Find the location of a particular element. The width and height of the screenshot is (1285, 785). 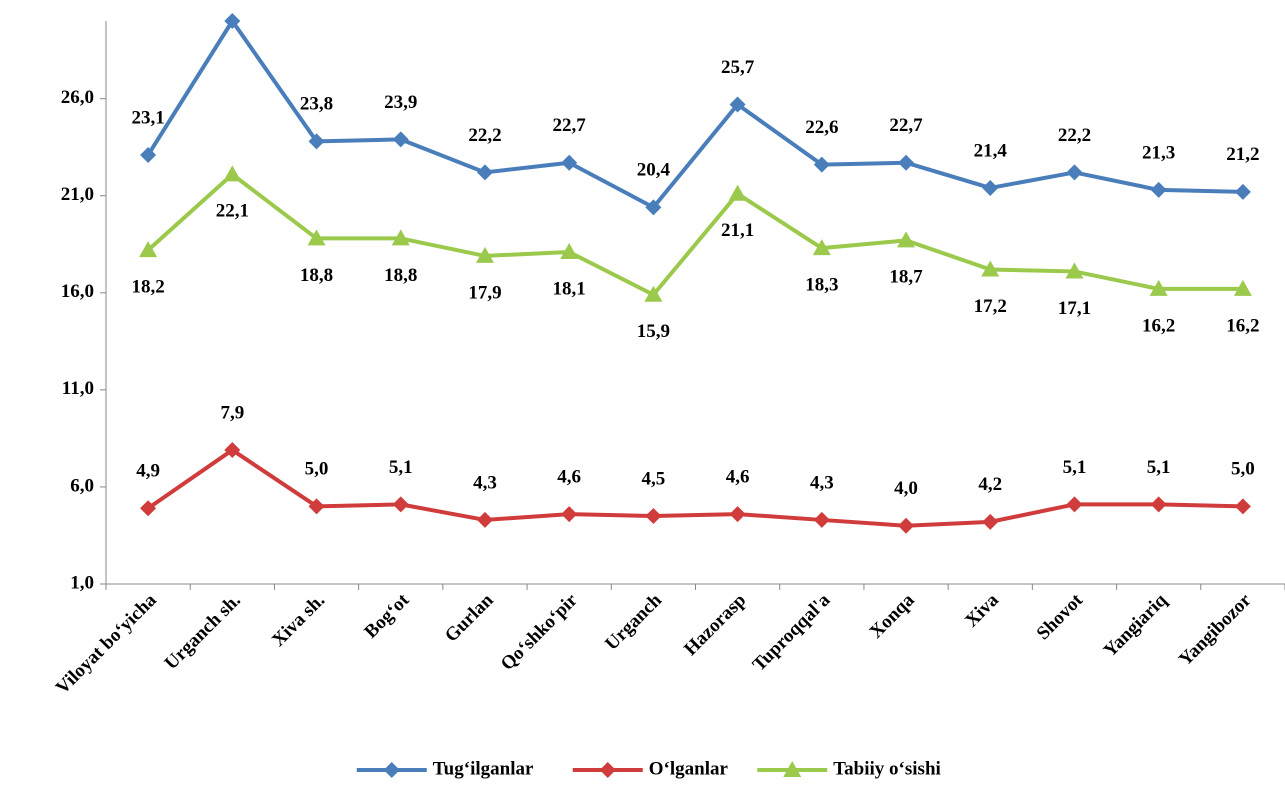

x-tick-label: Yangibozor is located at coordinates (1215, 629).